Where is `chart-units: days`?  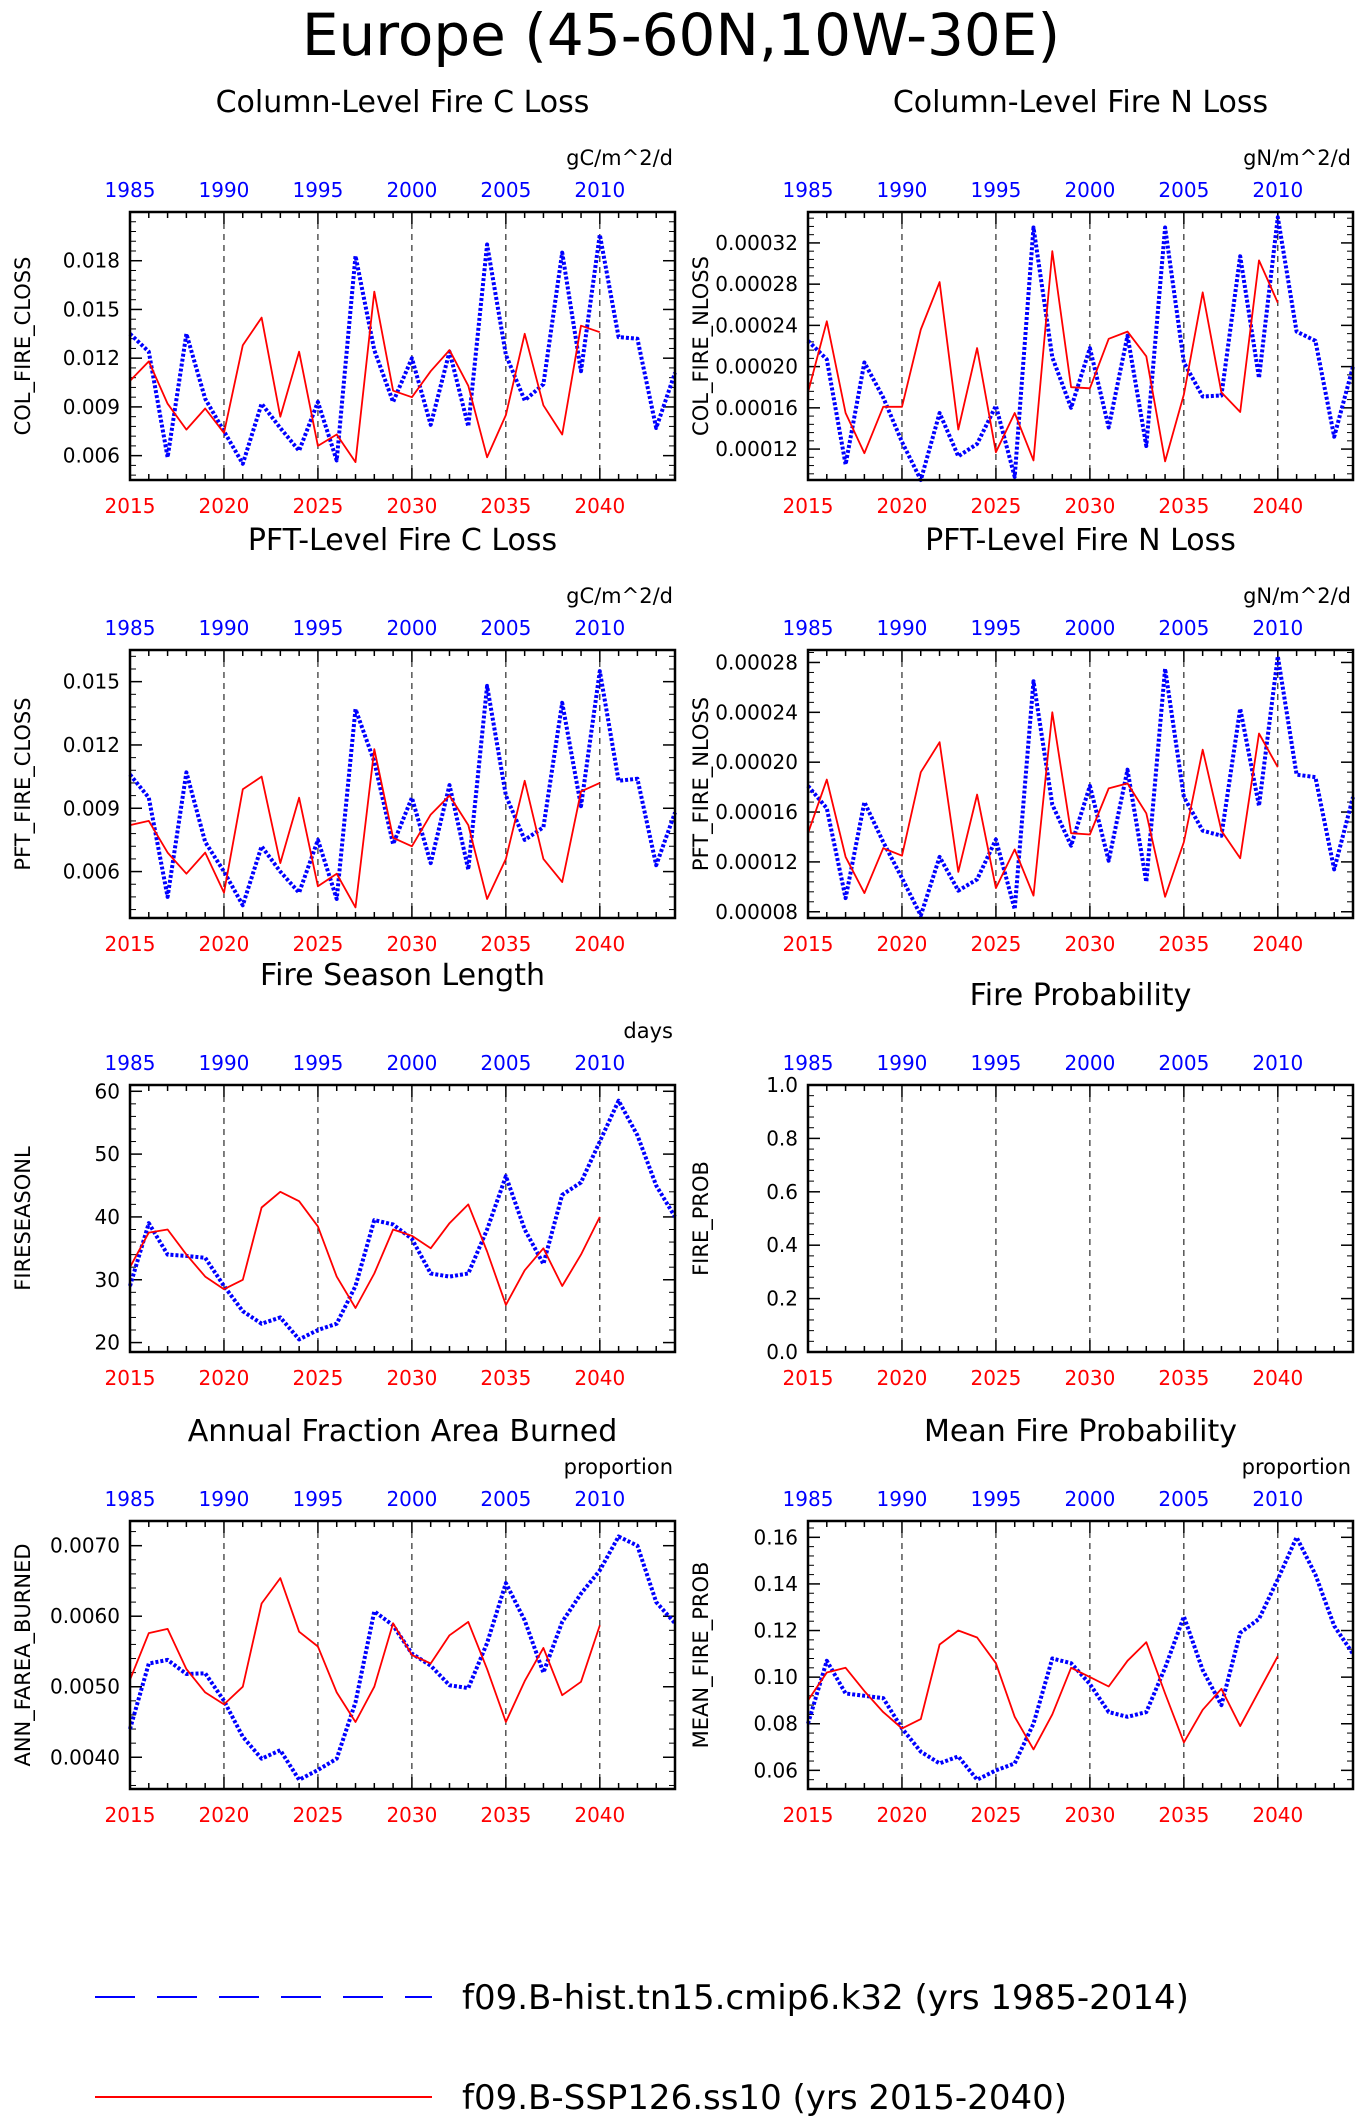
chart-units: days is located at coordinates (648, 1031).